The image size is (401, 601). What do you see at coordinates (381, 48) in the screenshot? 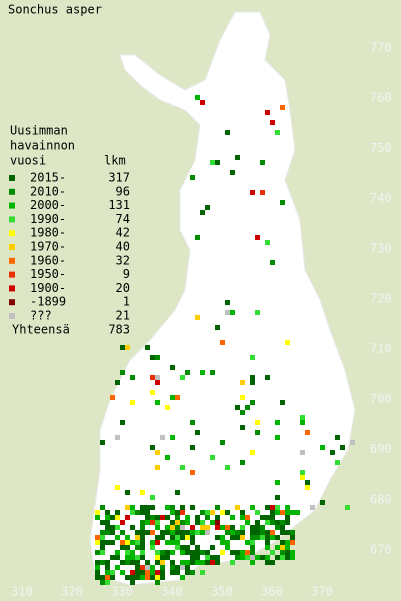
I see `y-grid-label: 770` at bounding box center [381, 48].